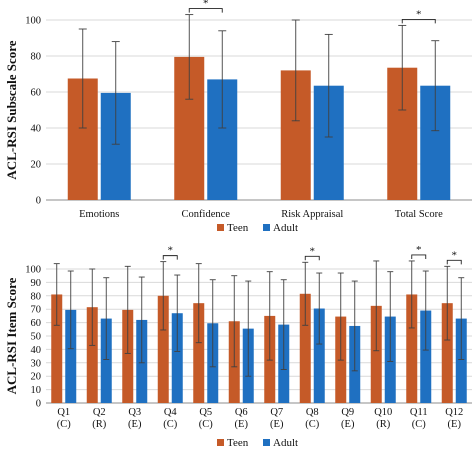 The height and width of the screenshot is (462, 474). I want to click on x-tick-label: Q4, so click(171, 412).